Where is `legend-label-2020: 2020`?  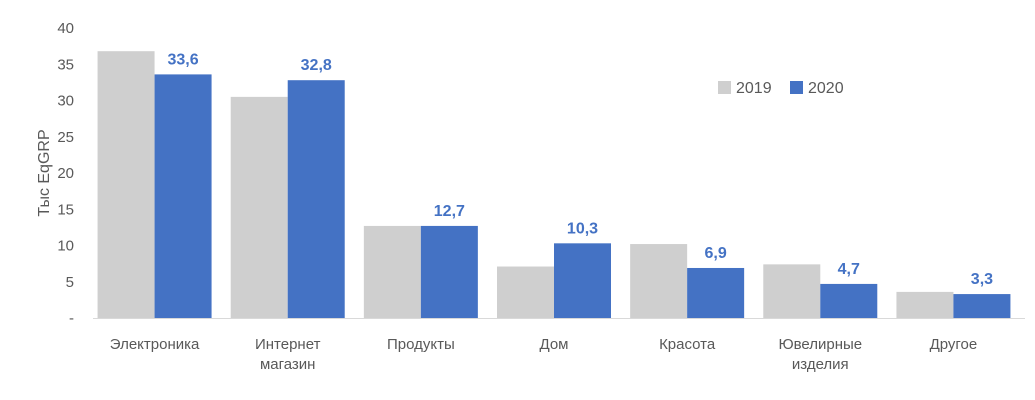
legend-label-2020: 2020 is located at coordinates (826, 88).